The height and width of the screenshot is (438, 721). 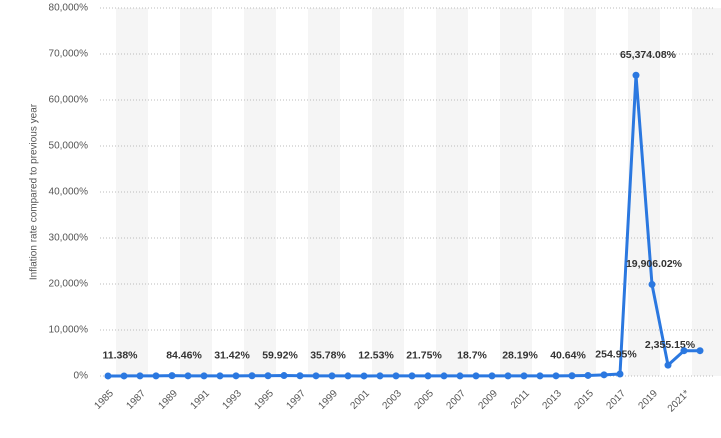 What do you see at coordinates (296, 400) in the screenshot?
I see `x-tick-label: 1997` at bounding box center [296, 400].